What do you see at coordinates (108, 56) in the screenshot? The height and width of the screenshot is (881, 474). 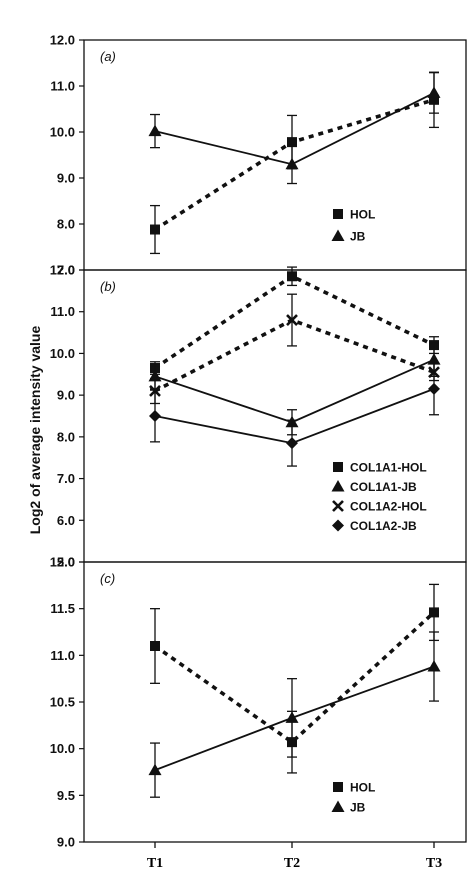 I see `panel-0-label: (a)` at bounding box center [108, 56].